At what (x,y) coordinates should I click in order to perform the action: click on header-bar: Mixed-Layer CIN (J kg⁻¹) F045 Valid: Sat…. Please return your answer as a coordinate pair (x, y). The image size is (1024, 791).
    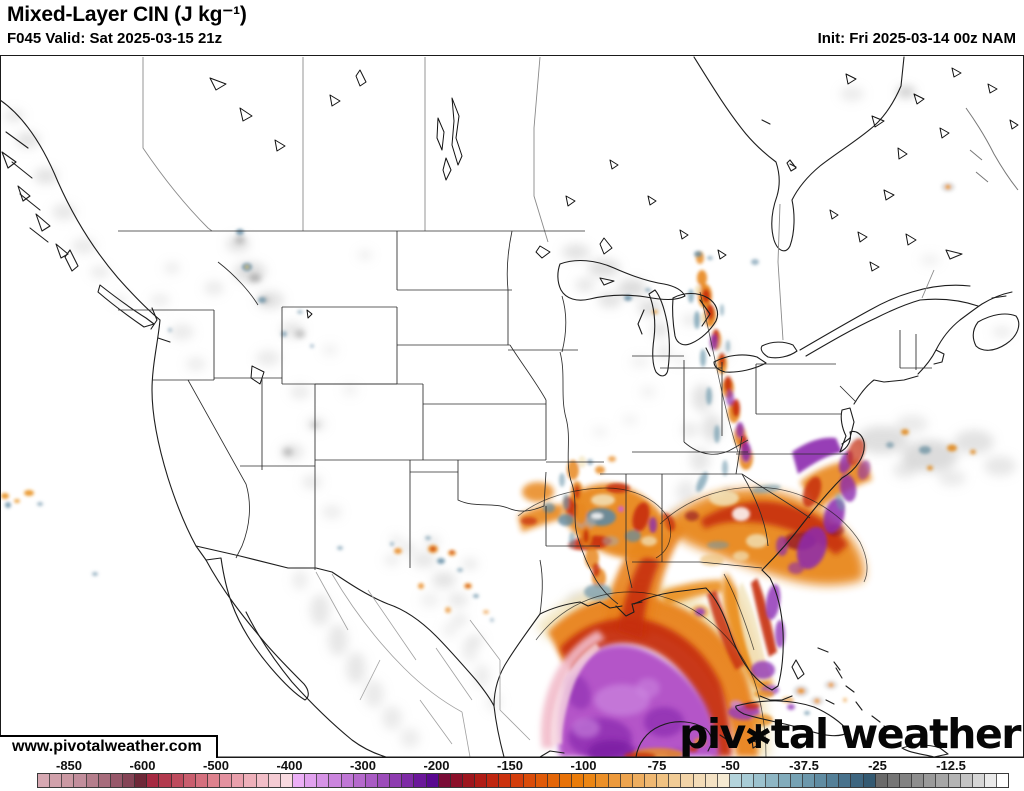
    Looking at the image, I should click on (512, 27).